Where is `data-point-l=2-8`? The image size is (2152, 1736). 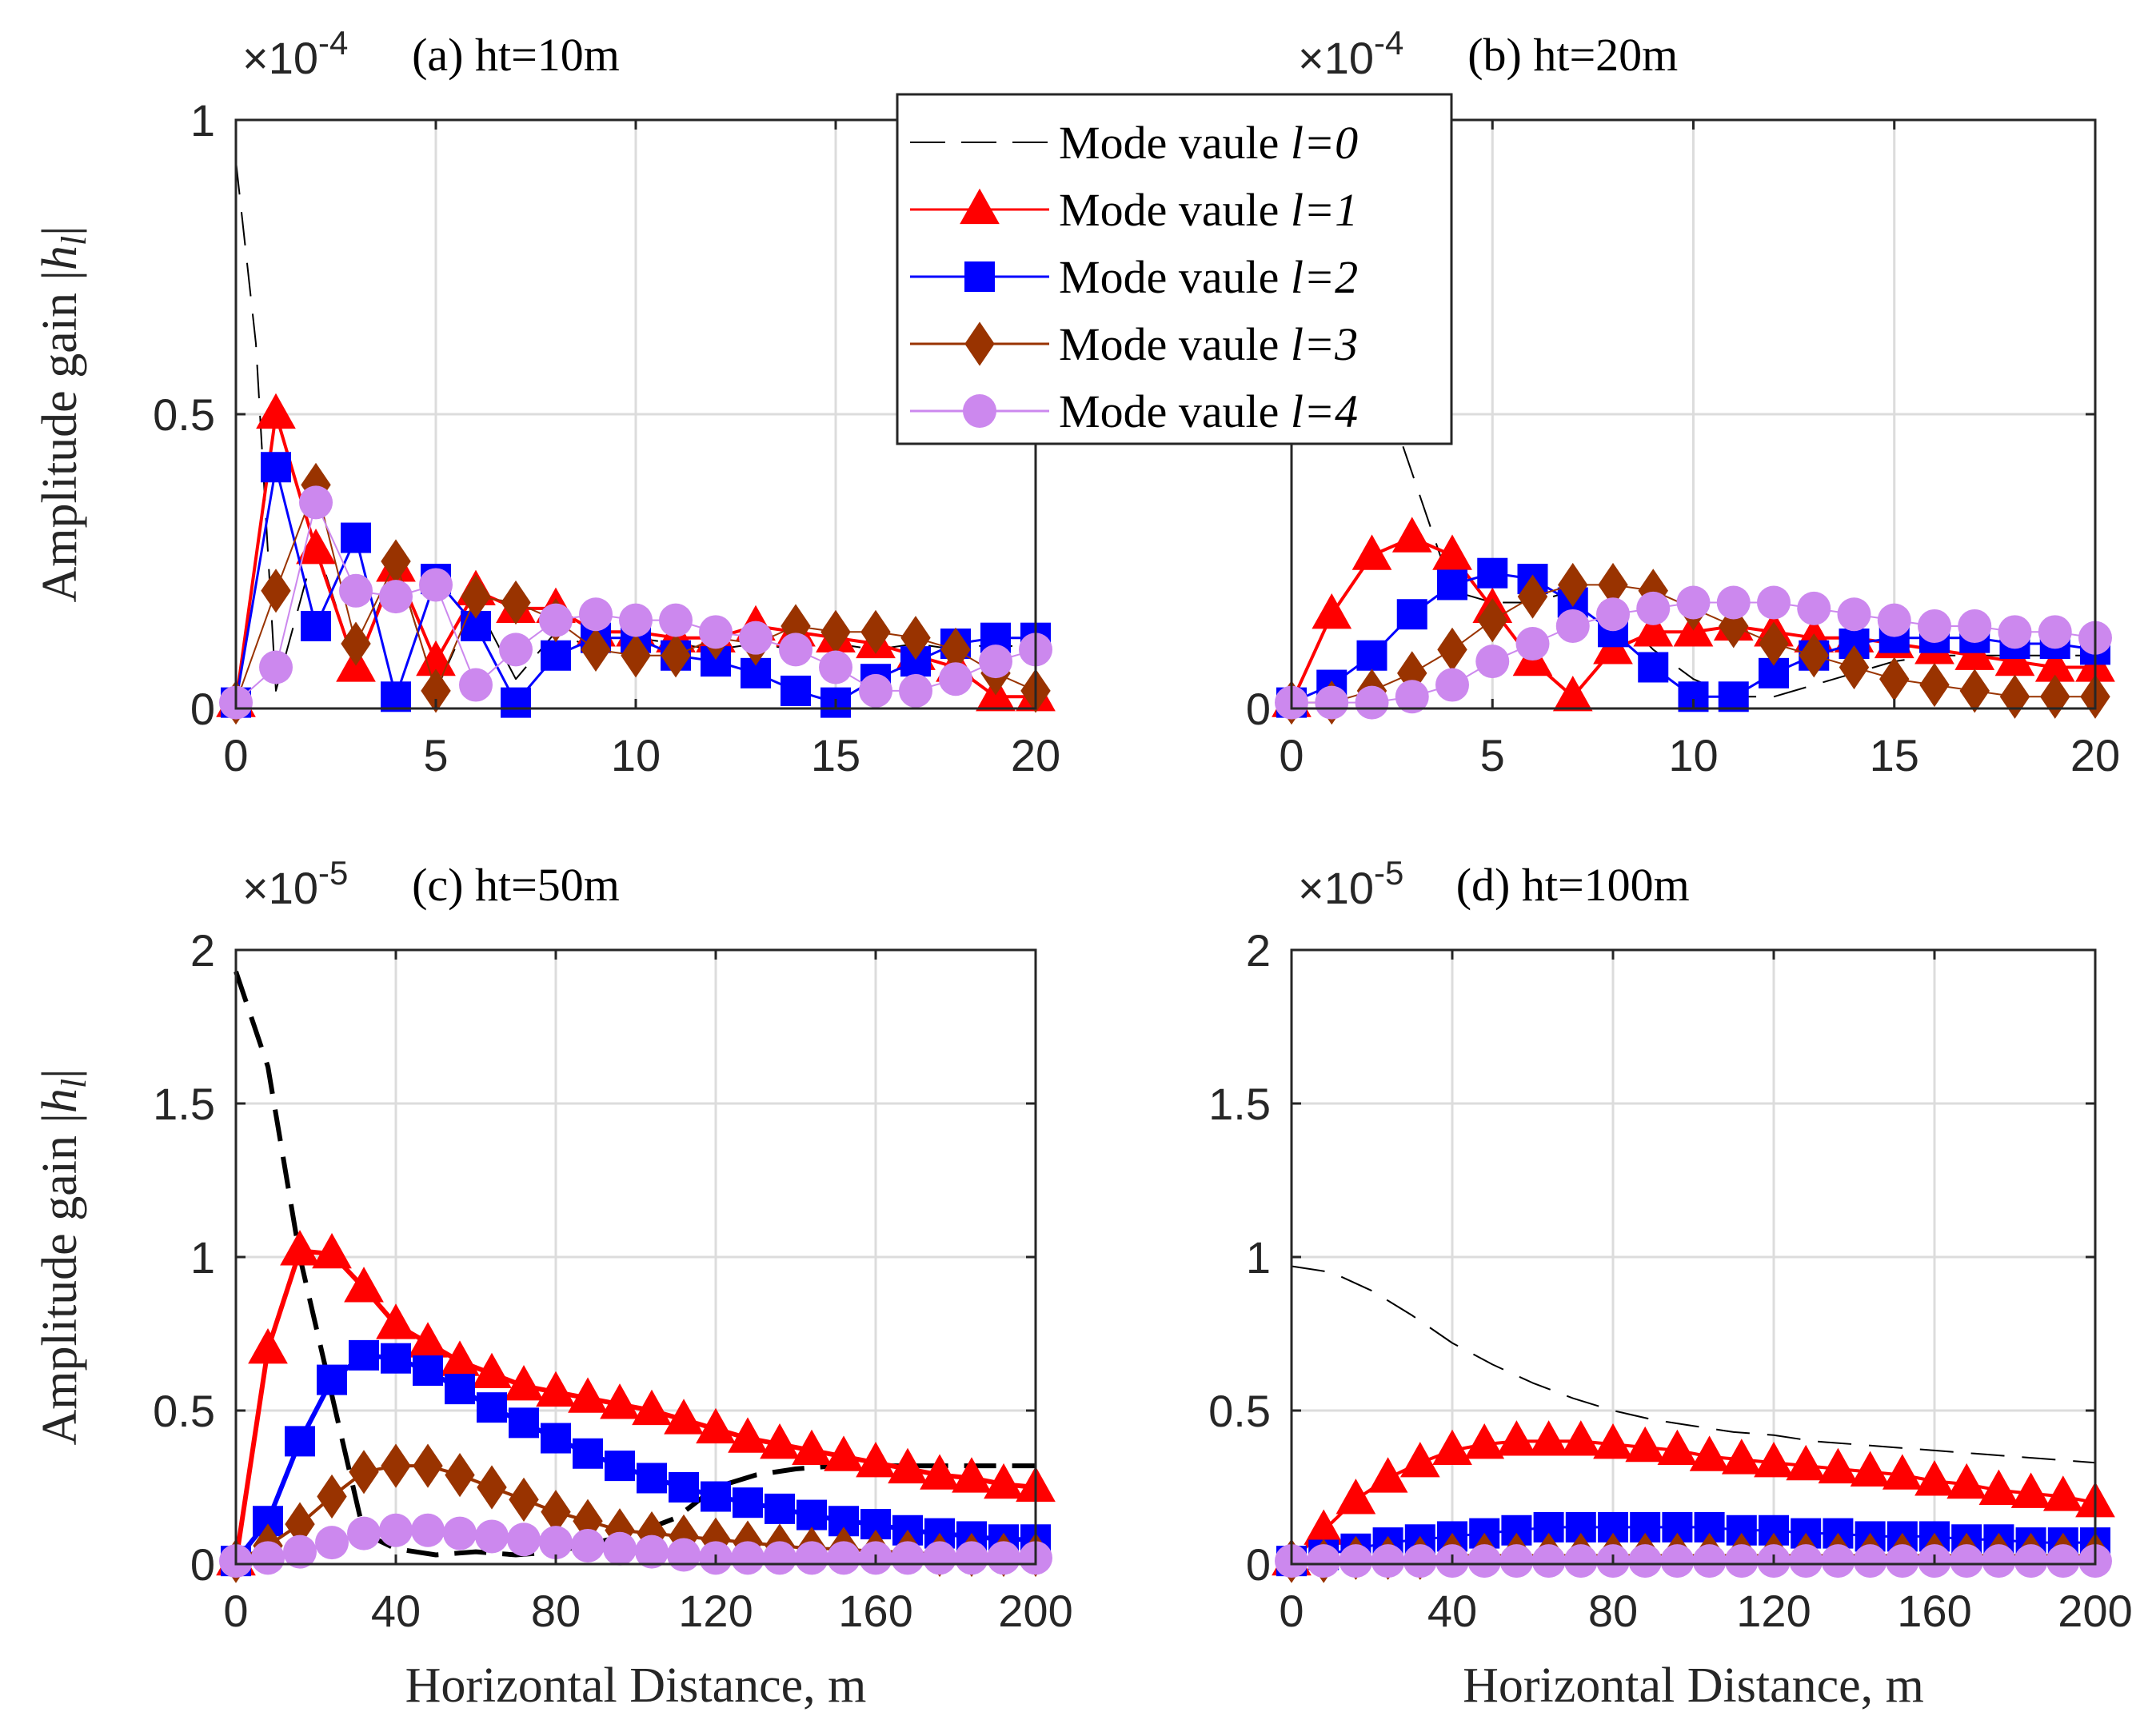
data-point-l=2-8 is located at coordinates (492, 1407).